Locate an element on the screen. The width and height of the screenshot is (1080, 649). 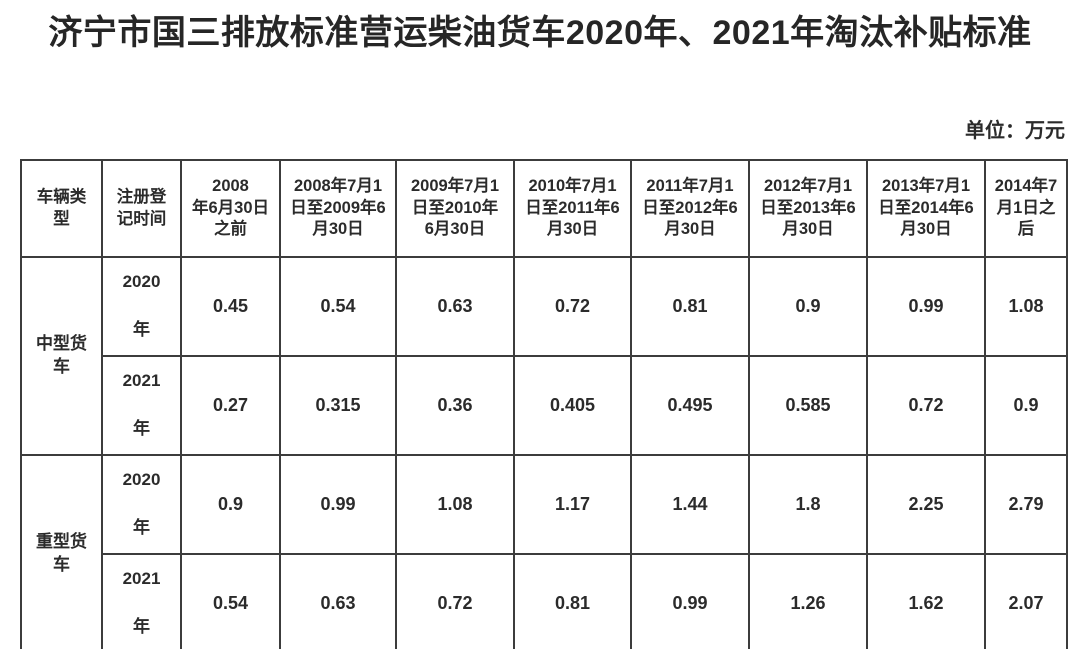
subsidy-value: 0.315 is located at coordinates (338, 405).